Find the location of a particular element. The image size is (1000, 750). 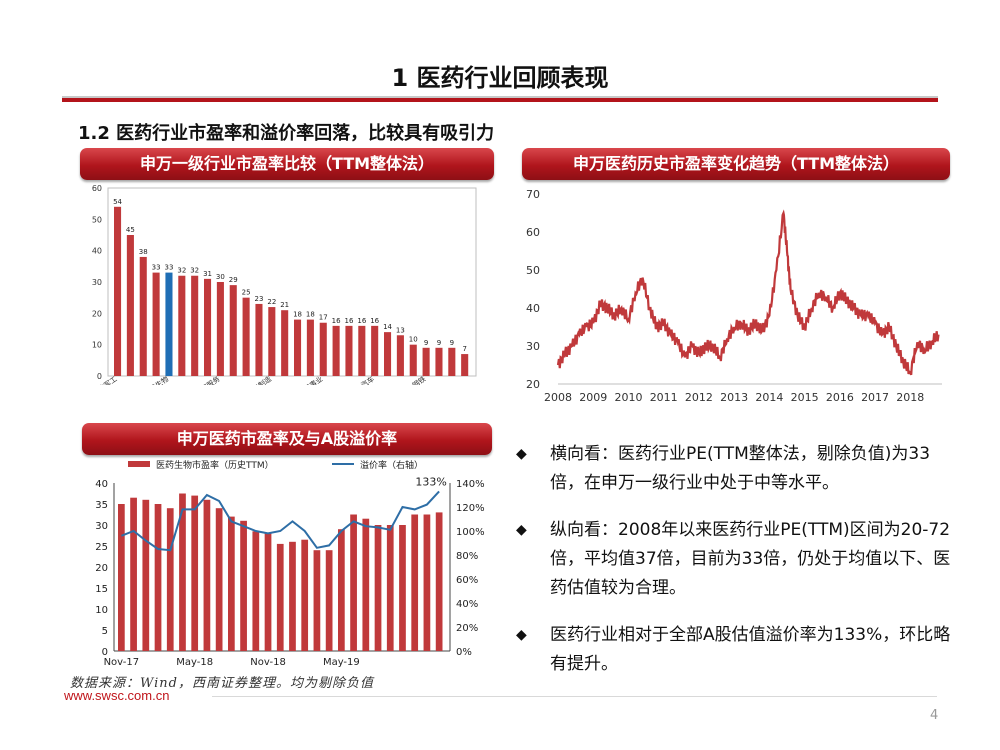

title-divider is located at coordinates (500, 99).